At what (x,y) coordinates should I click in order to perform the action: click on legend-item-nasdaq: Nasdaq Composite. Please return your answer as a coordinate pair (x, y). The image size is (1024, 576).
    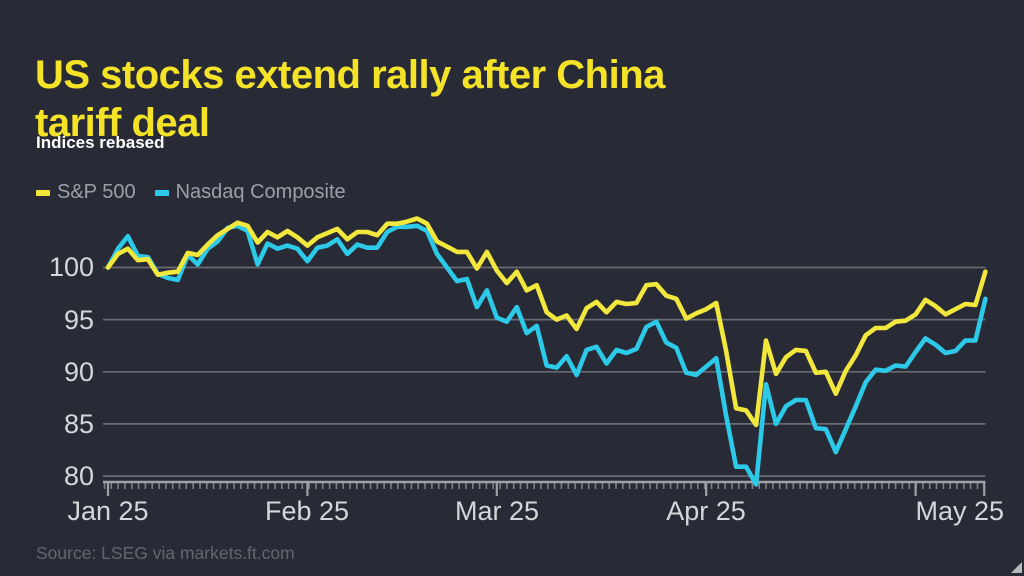
    Looking at the image, I should click on (250, 192).